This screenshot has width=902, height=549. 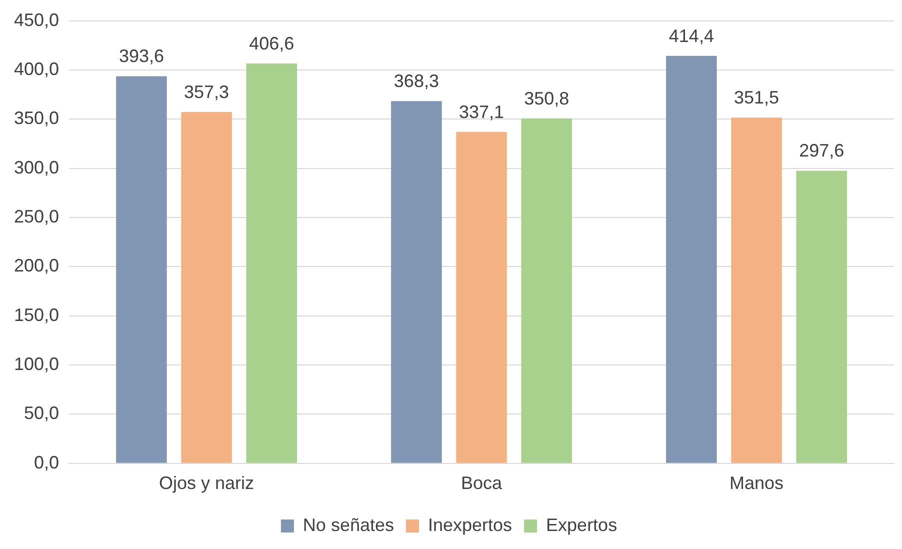 I want to click on data-label: 297,6, so click(x=821, y=150).